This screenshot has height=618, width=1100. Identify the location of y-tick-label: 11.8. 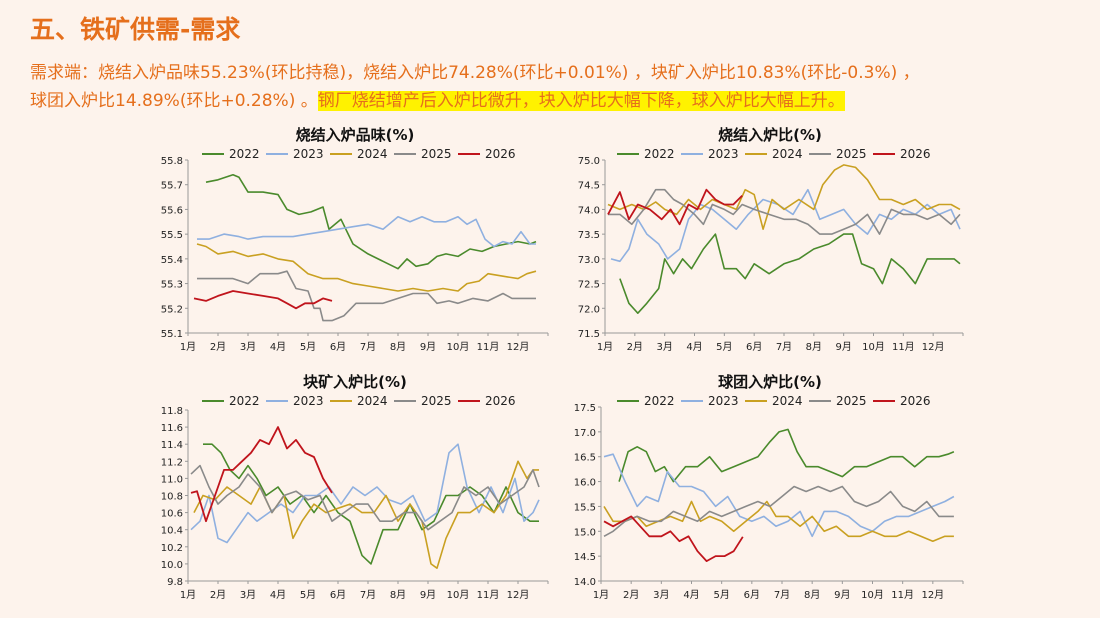
(172, 411).